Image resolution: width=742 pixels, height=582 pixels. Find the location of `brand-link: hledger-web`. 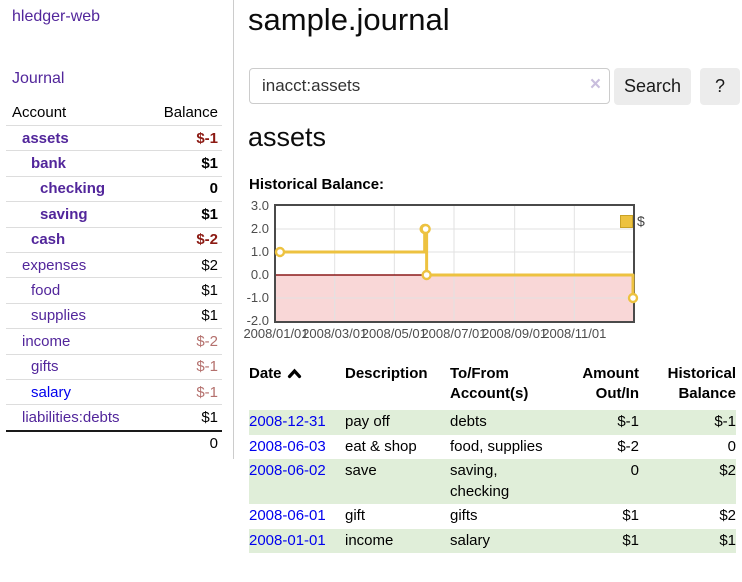

brand-link: hledger-web is located at coordinates (56, 16).